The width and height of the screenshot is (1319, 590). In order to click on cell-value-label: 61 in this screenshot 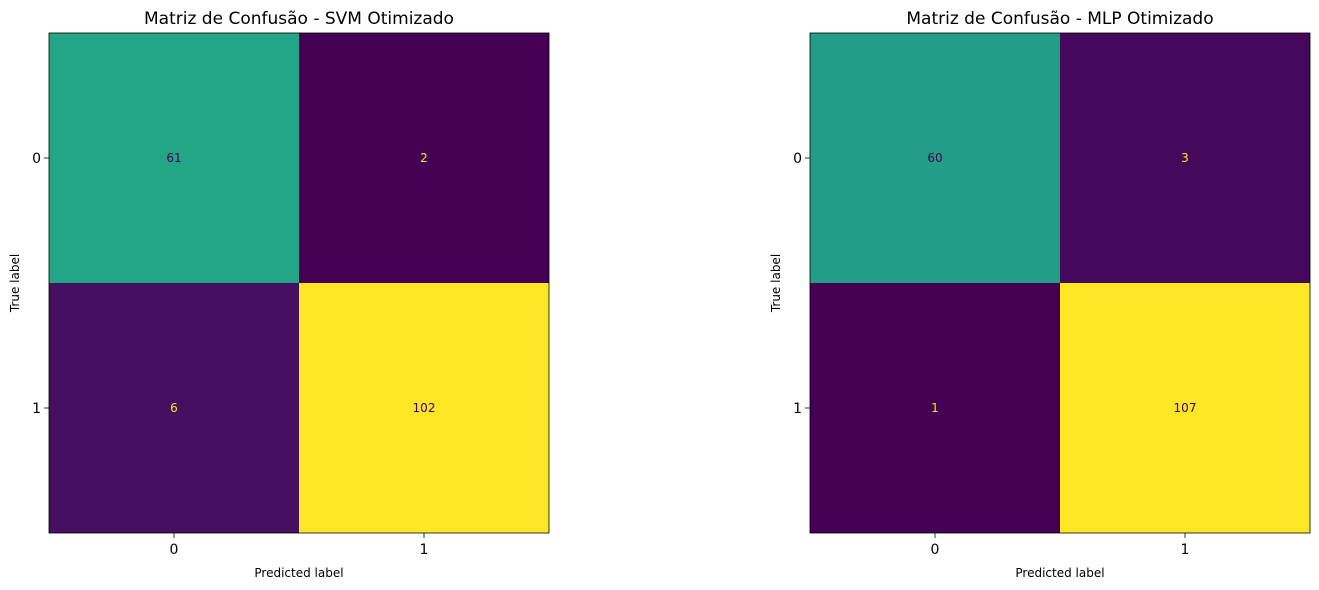, I will do `click(173, 158)`.